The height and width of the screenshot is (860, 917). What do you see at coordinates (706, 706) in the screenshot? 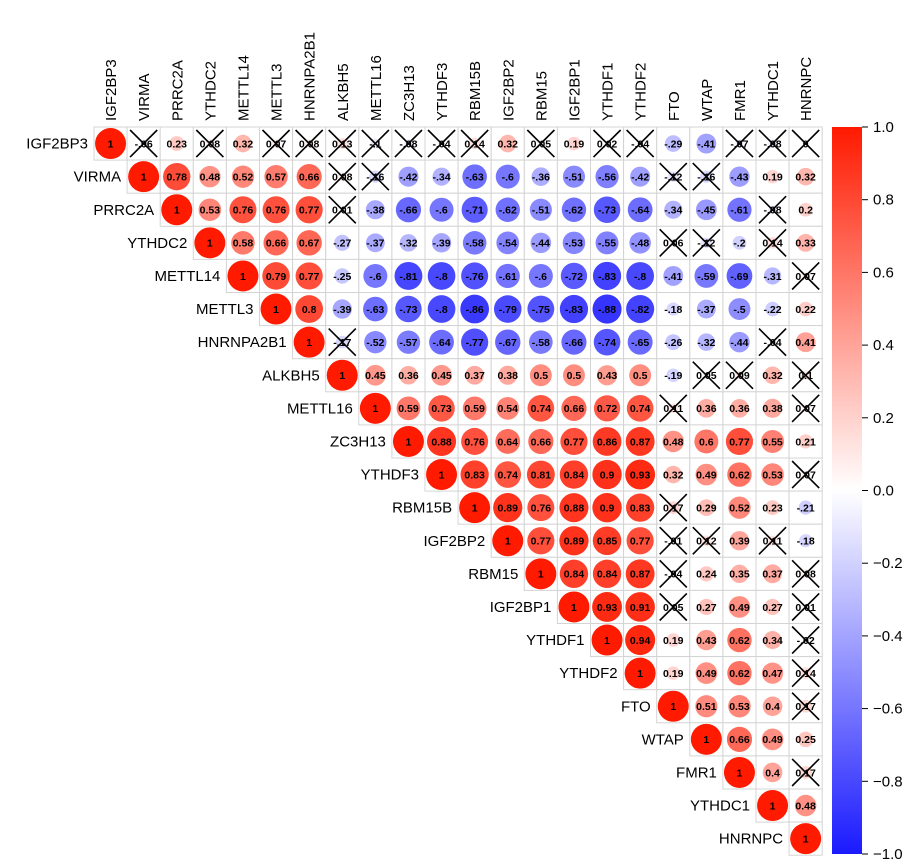
I see `corr-circle-FTO-WTAP` at bounding box center [706, 706].